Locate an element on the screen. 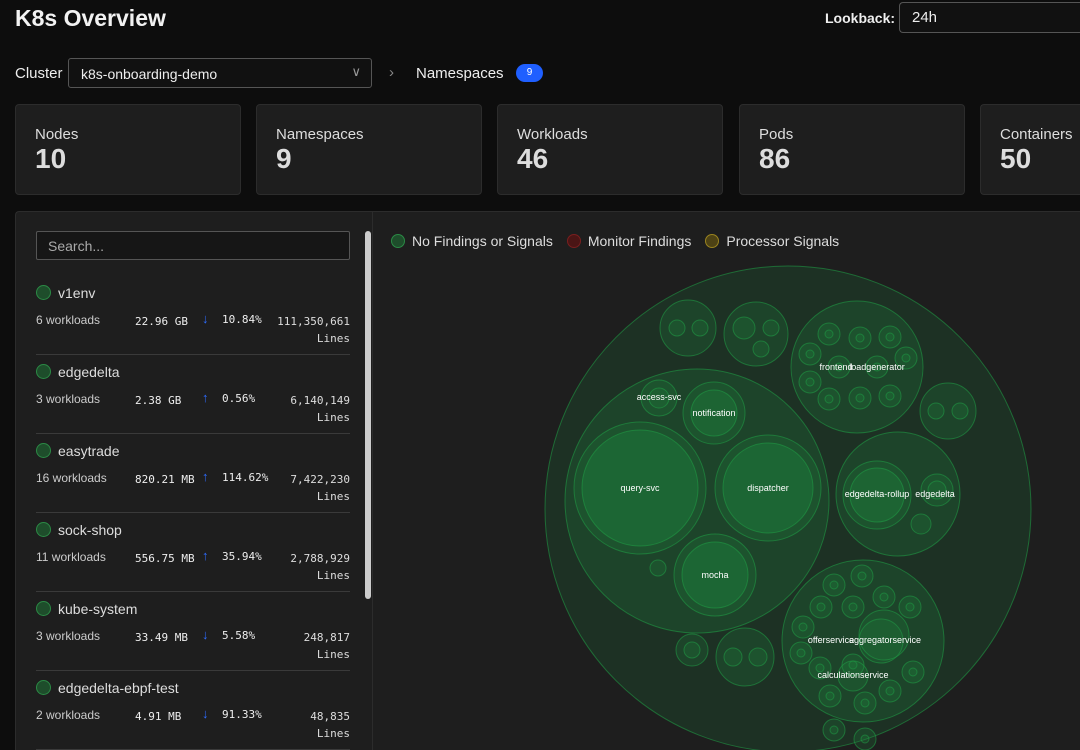 The width and height of the screenshot is (1080, 750). cluster-select: k8s-onboarding-demo ∨ is located at coordinates (220, 73).